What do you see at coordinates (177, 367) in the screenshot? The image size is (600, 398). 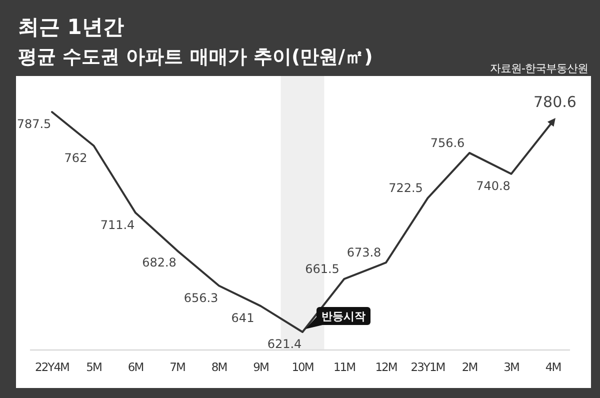 I see `x-tick-label: 7M` at bounding box center [177, 367].